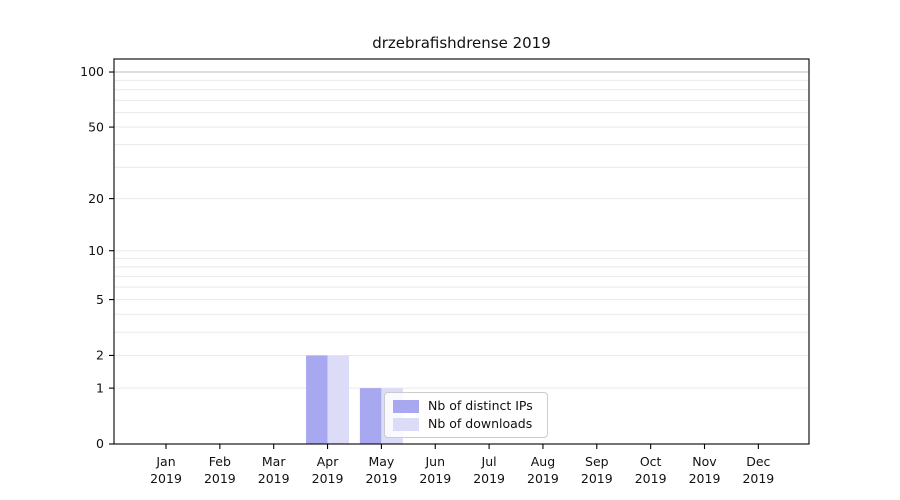  I want to click on bar-nb-of-distinct-ips-may, so click(370, 416).